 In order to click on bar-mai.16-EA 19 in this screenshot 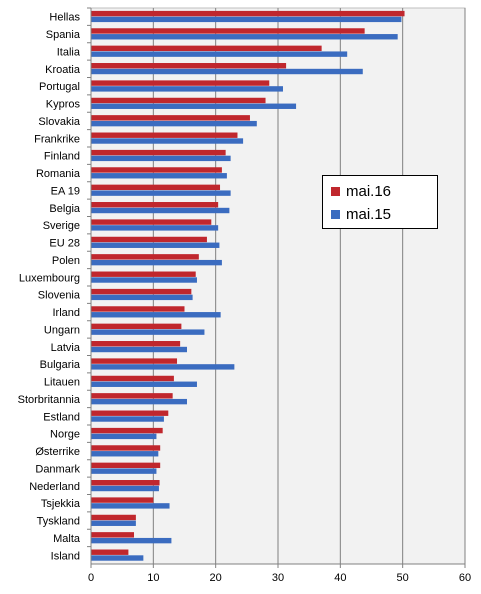, I will do `click(156, 187)`.